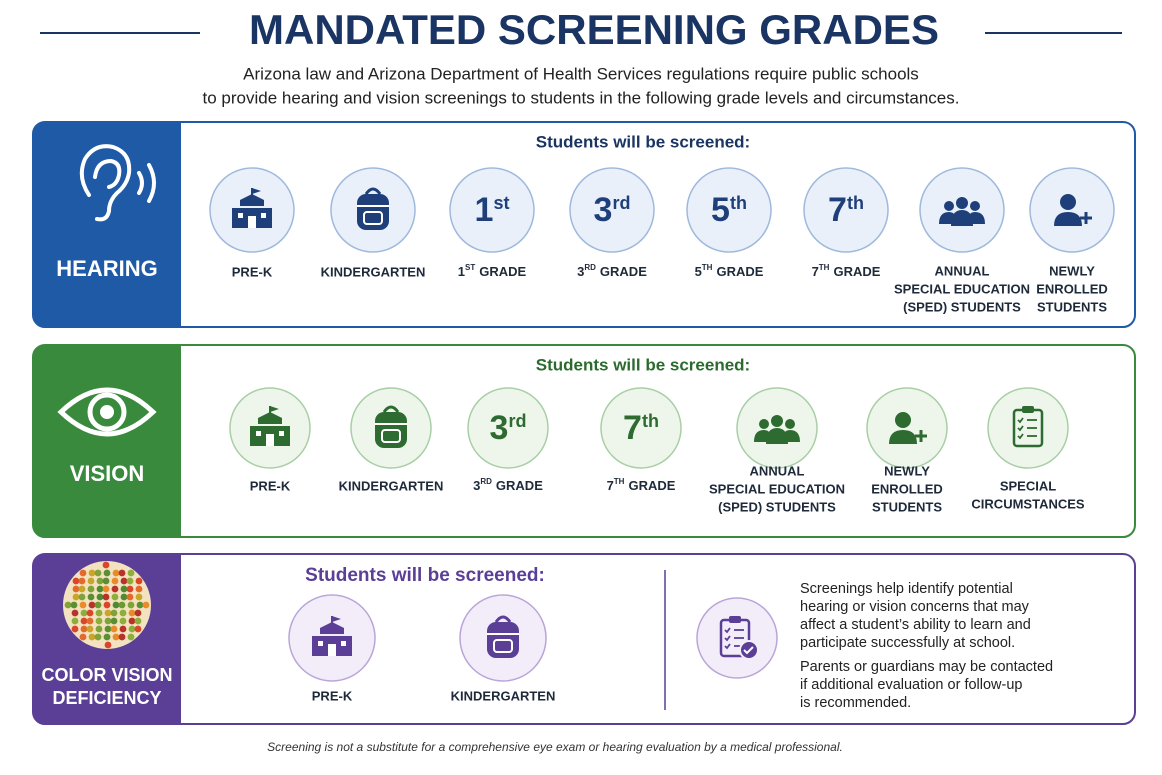 This screenshot has height=775, width=1162. Describe the element at coordinates (1072, 288) in the screenshot. I see `item-label: ENROLLED` at that location.